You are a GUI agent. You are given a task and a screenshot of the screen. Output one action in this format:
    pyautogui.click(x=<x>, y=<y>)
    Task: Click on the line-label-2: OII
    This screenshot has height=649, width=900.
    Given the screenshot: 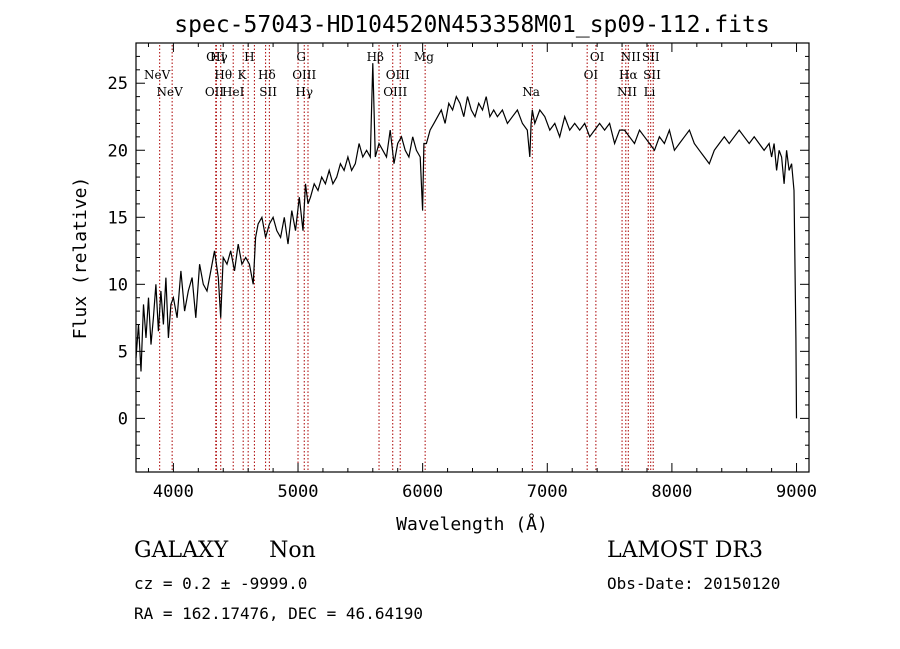 What is the action you would take?
    pyautogui.click(x=216, y=57)
    